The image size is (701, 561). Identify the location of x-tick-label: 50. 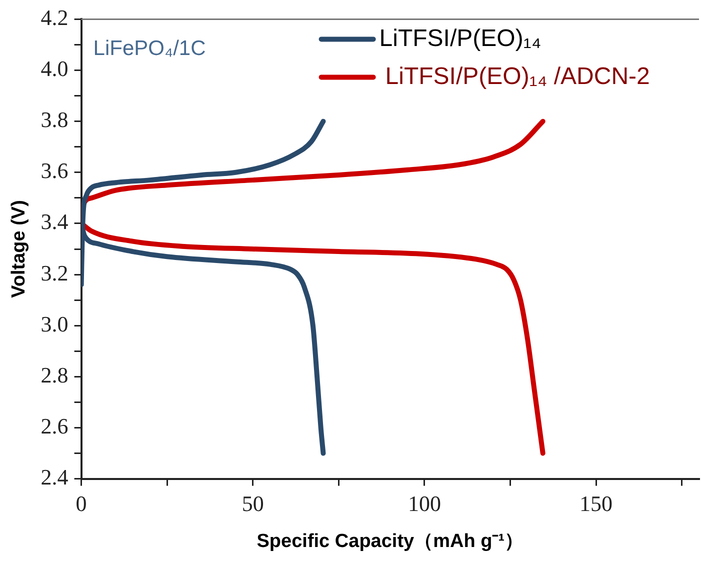
(253, 503).